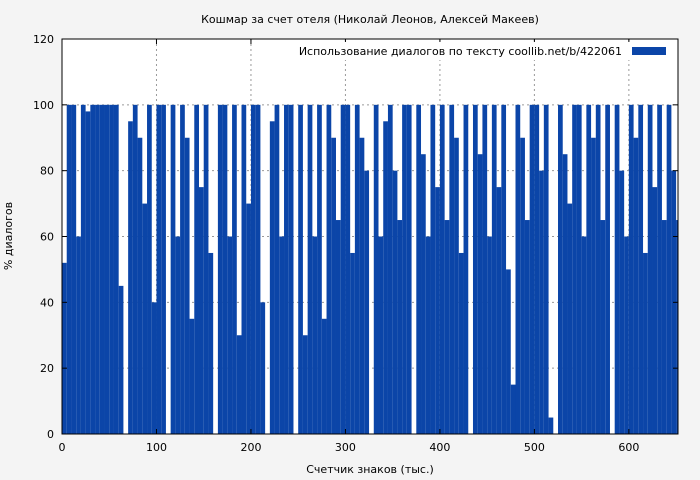 The height and width of the screenshot is (480, 700). Describe the element at coordinates (156, 447) in the screenshot. I see `x-tick-label: 100` at that location.